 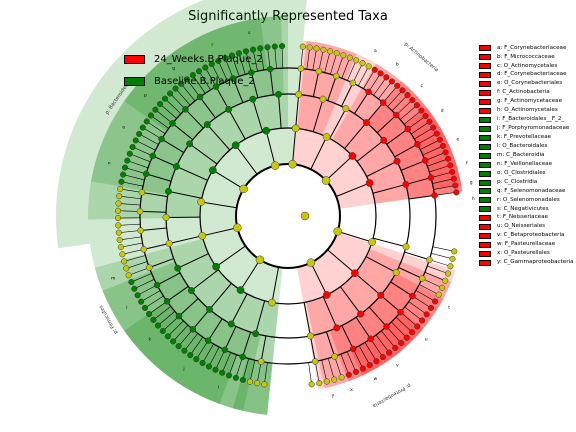 I want to click on clade-letter-label: i, so click(x=218, y=387).